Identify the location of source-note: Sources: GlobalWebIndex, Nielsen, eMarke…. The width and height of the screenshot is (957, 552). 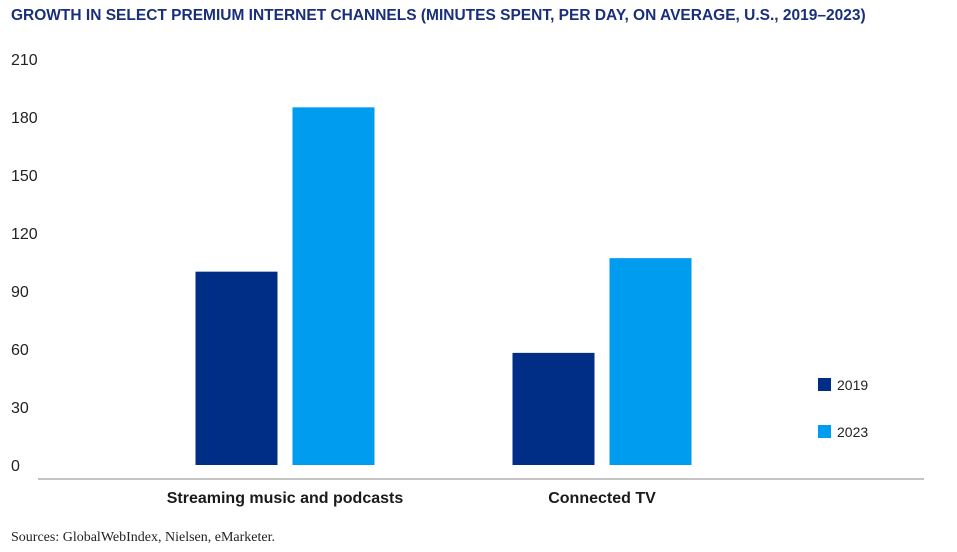
(143, 537).